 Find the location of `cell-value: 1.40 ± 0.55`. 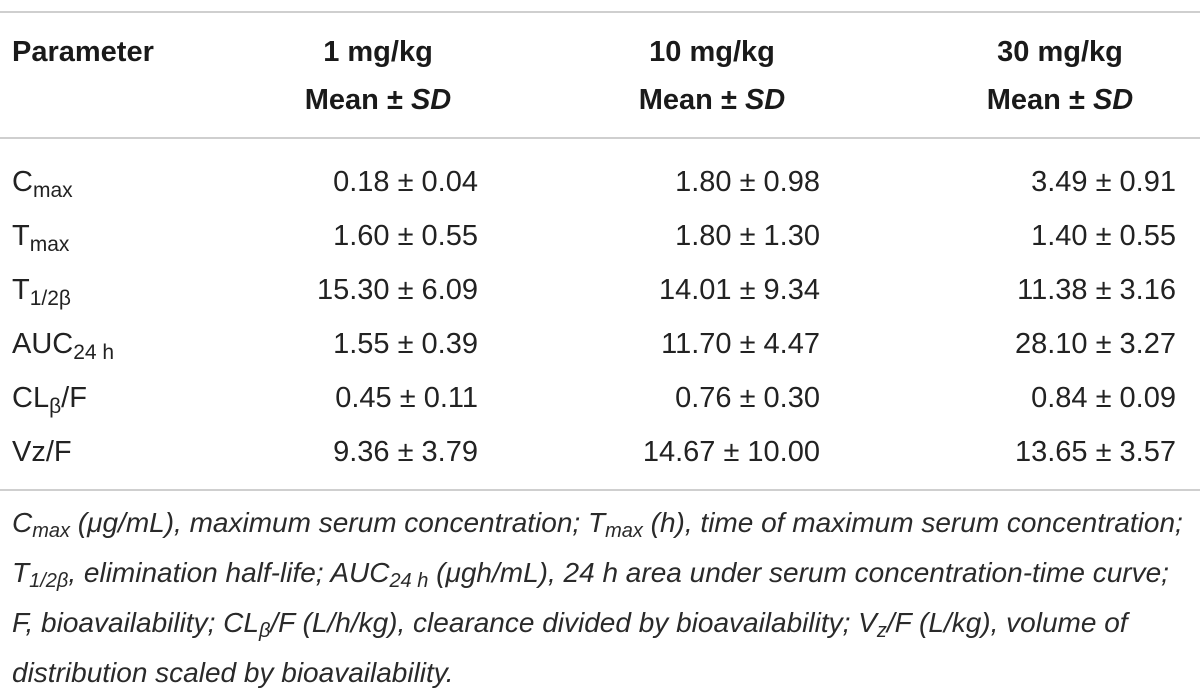

cell-value: 1.40 ± 0.55 is located at coordinates (1103, 236).